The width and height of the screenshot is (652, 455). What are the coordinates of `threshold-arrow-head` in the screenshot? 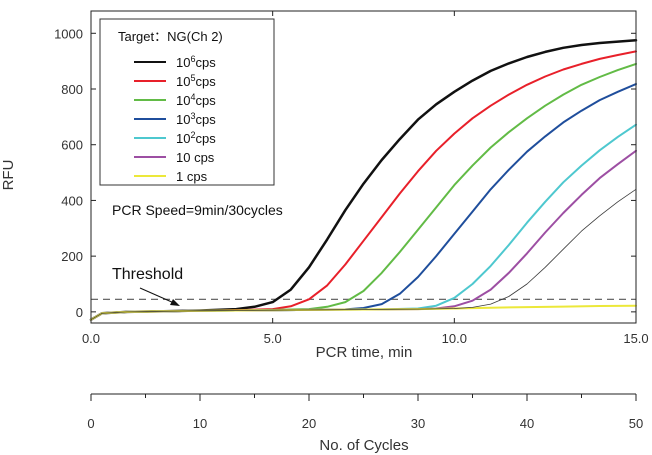 It's located at (175, 302).